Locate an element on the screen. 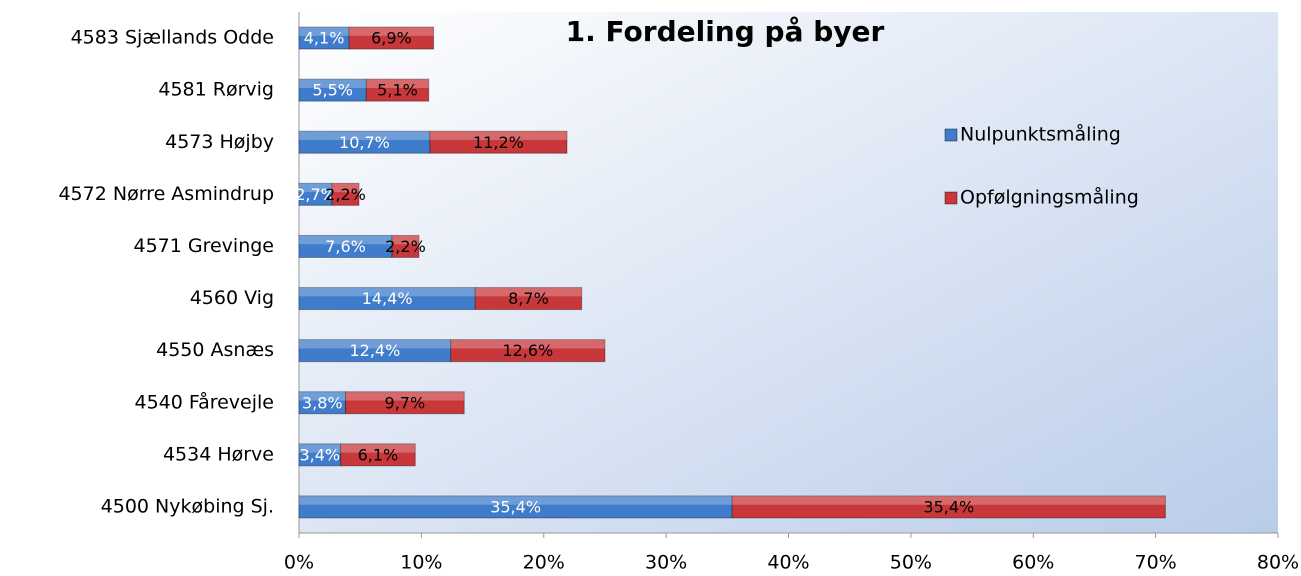  x-tick-label: 60% is located at coordinates (1033, 563).